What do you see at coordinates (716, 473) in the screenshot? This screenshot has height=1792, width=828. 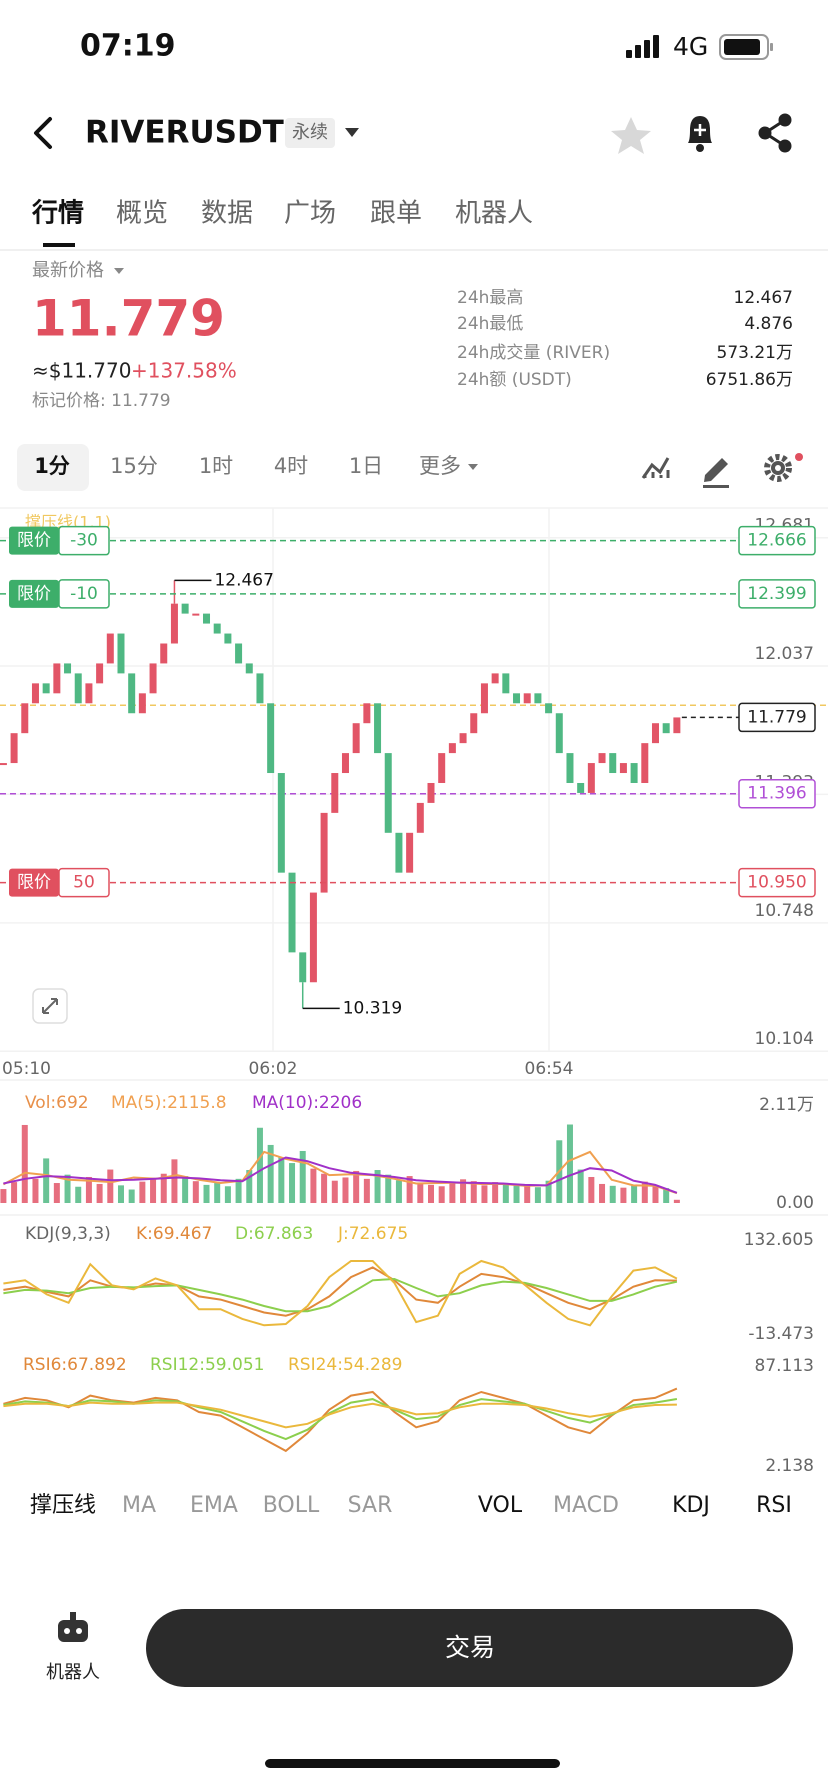 I see `draw-button` at bounding box center [716, 473].